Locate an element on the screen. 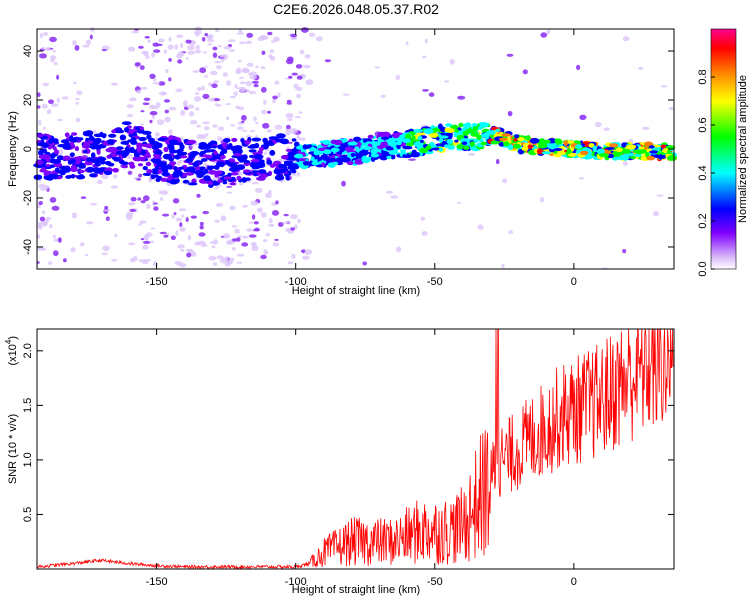 This screenshot has width=750, height=600. spectrogram-x-tick-label: -50 is located at coordinates (435, 282).